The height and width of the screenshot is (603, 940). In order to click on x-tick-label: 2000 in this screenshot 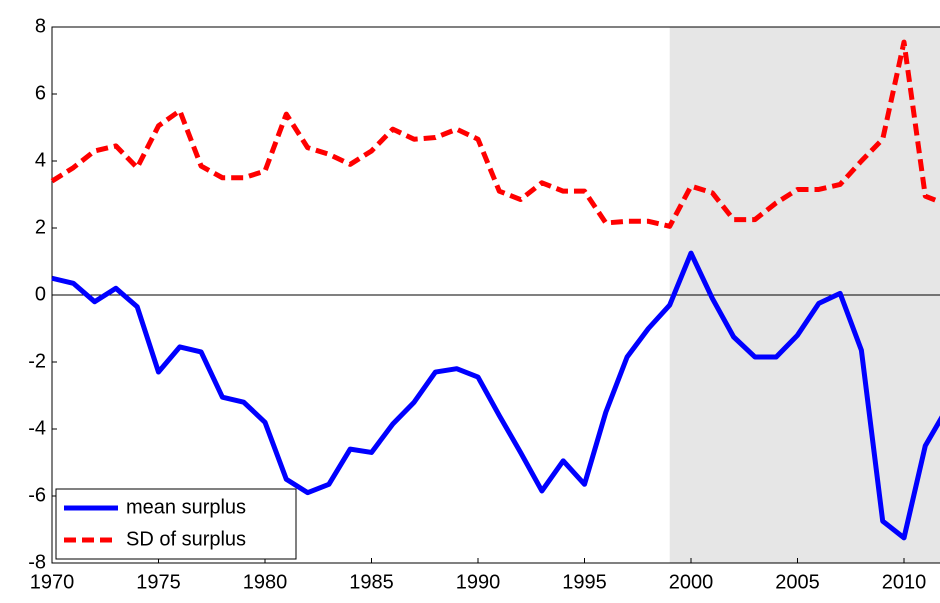, I will do `click(691, 582)`.